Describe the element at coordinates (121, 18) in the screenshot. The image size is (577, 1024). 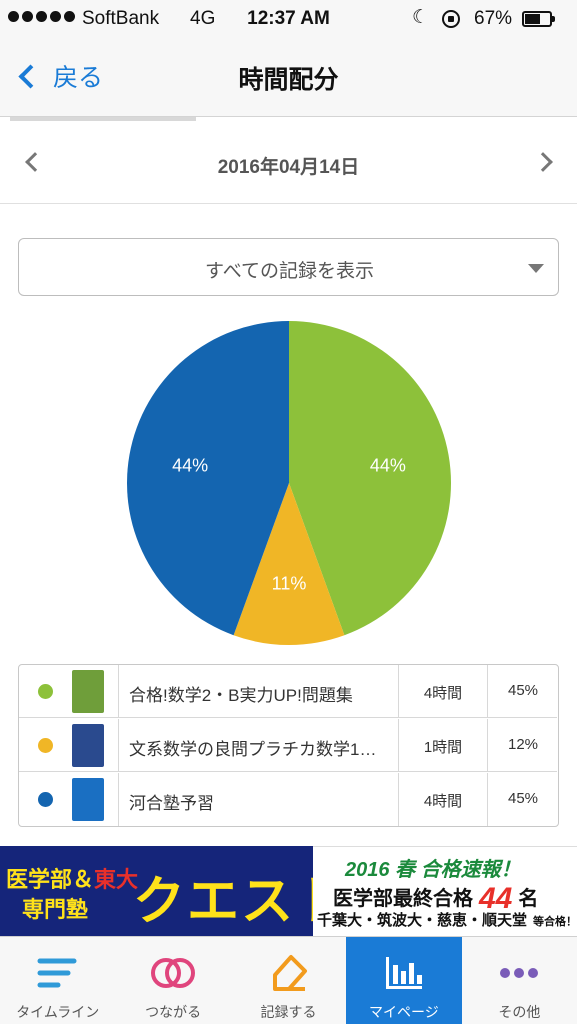
I see `carrier-name: SoftBank` at that location.